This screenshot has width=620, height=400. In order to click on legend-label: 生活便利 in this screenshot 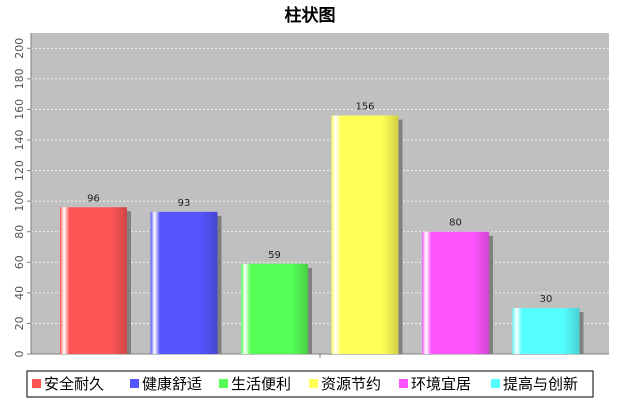, I will do `click(261, 384)`.